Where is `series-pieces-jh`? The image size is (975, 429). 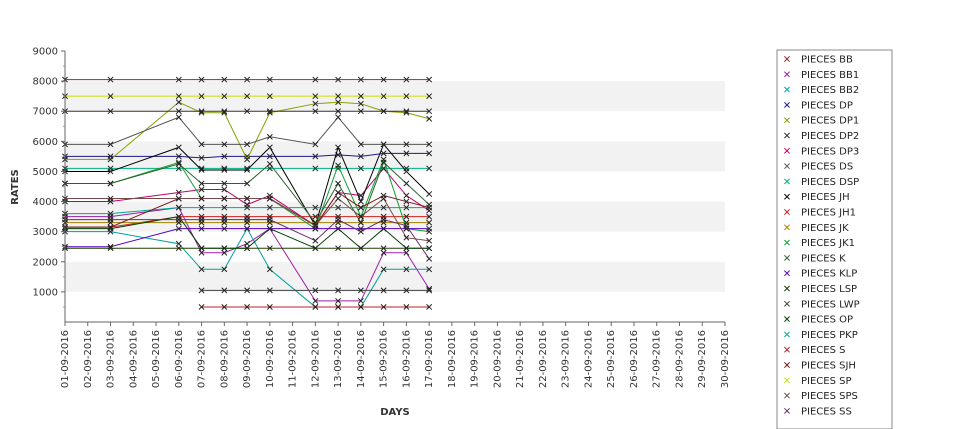
series-pieces-jh is located at coordinates (247, 185).